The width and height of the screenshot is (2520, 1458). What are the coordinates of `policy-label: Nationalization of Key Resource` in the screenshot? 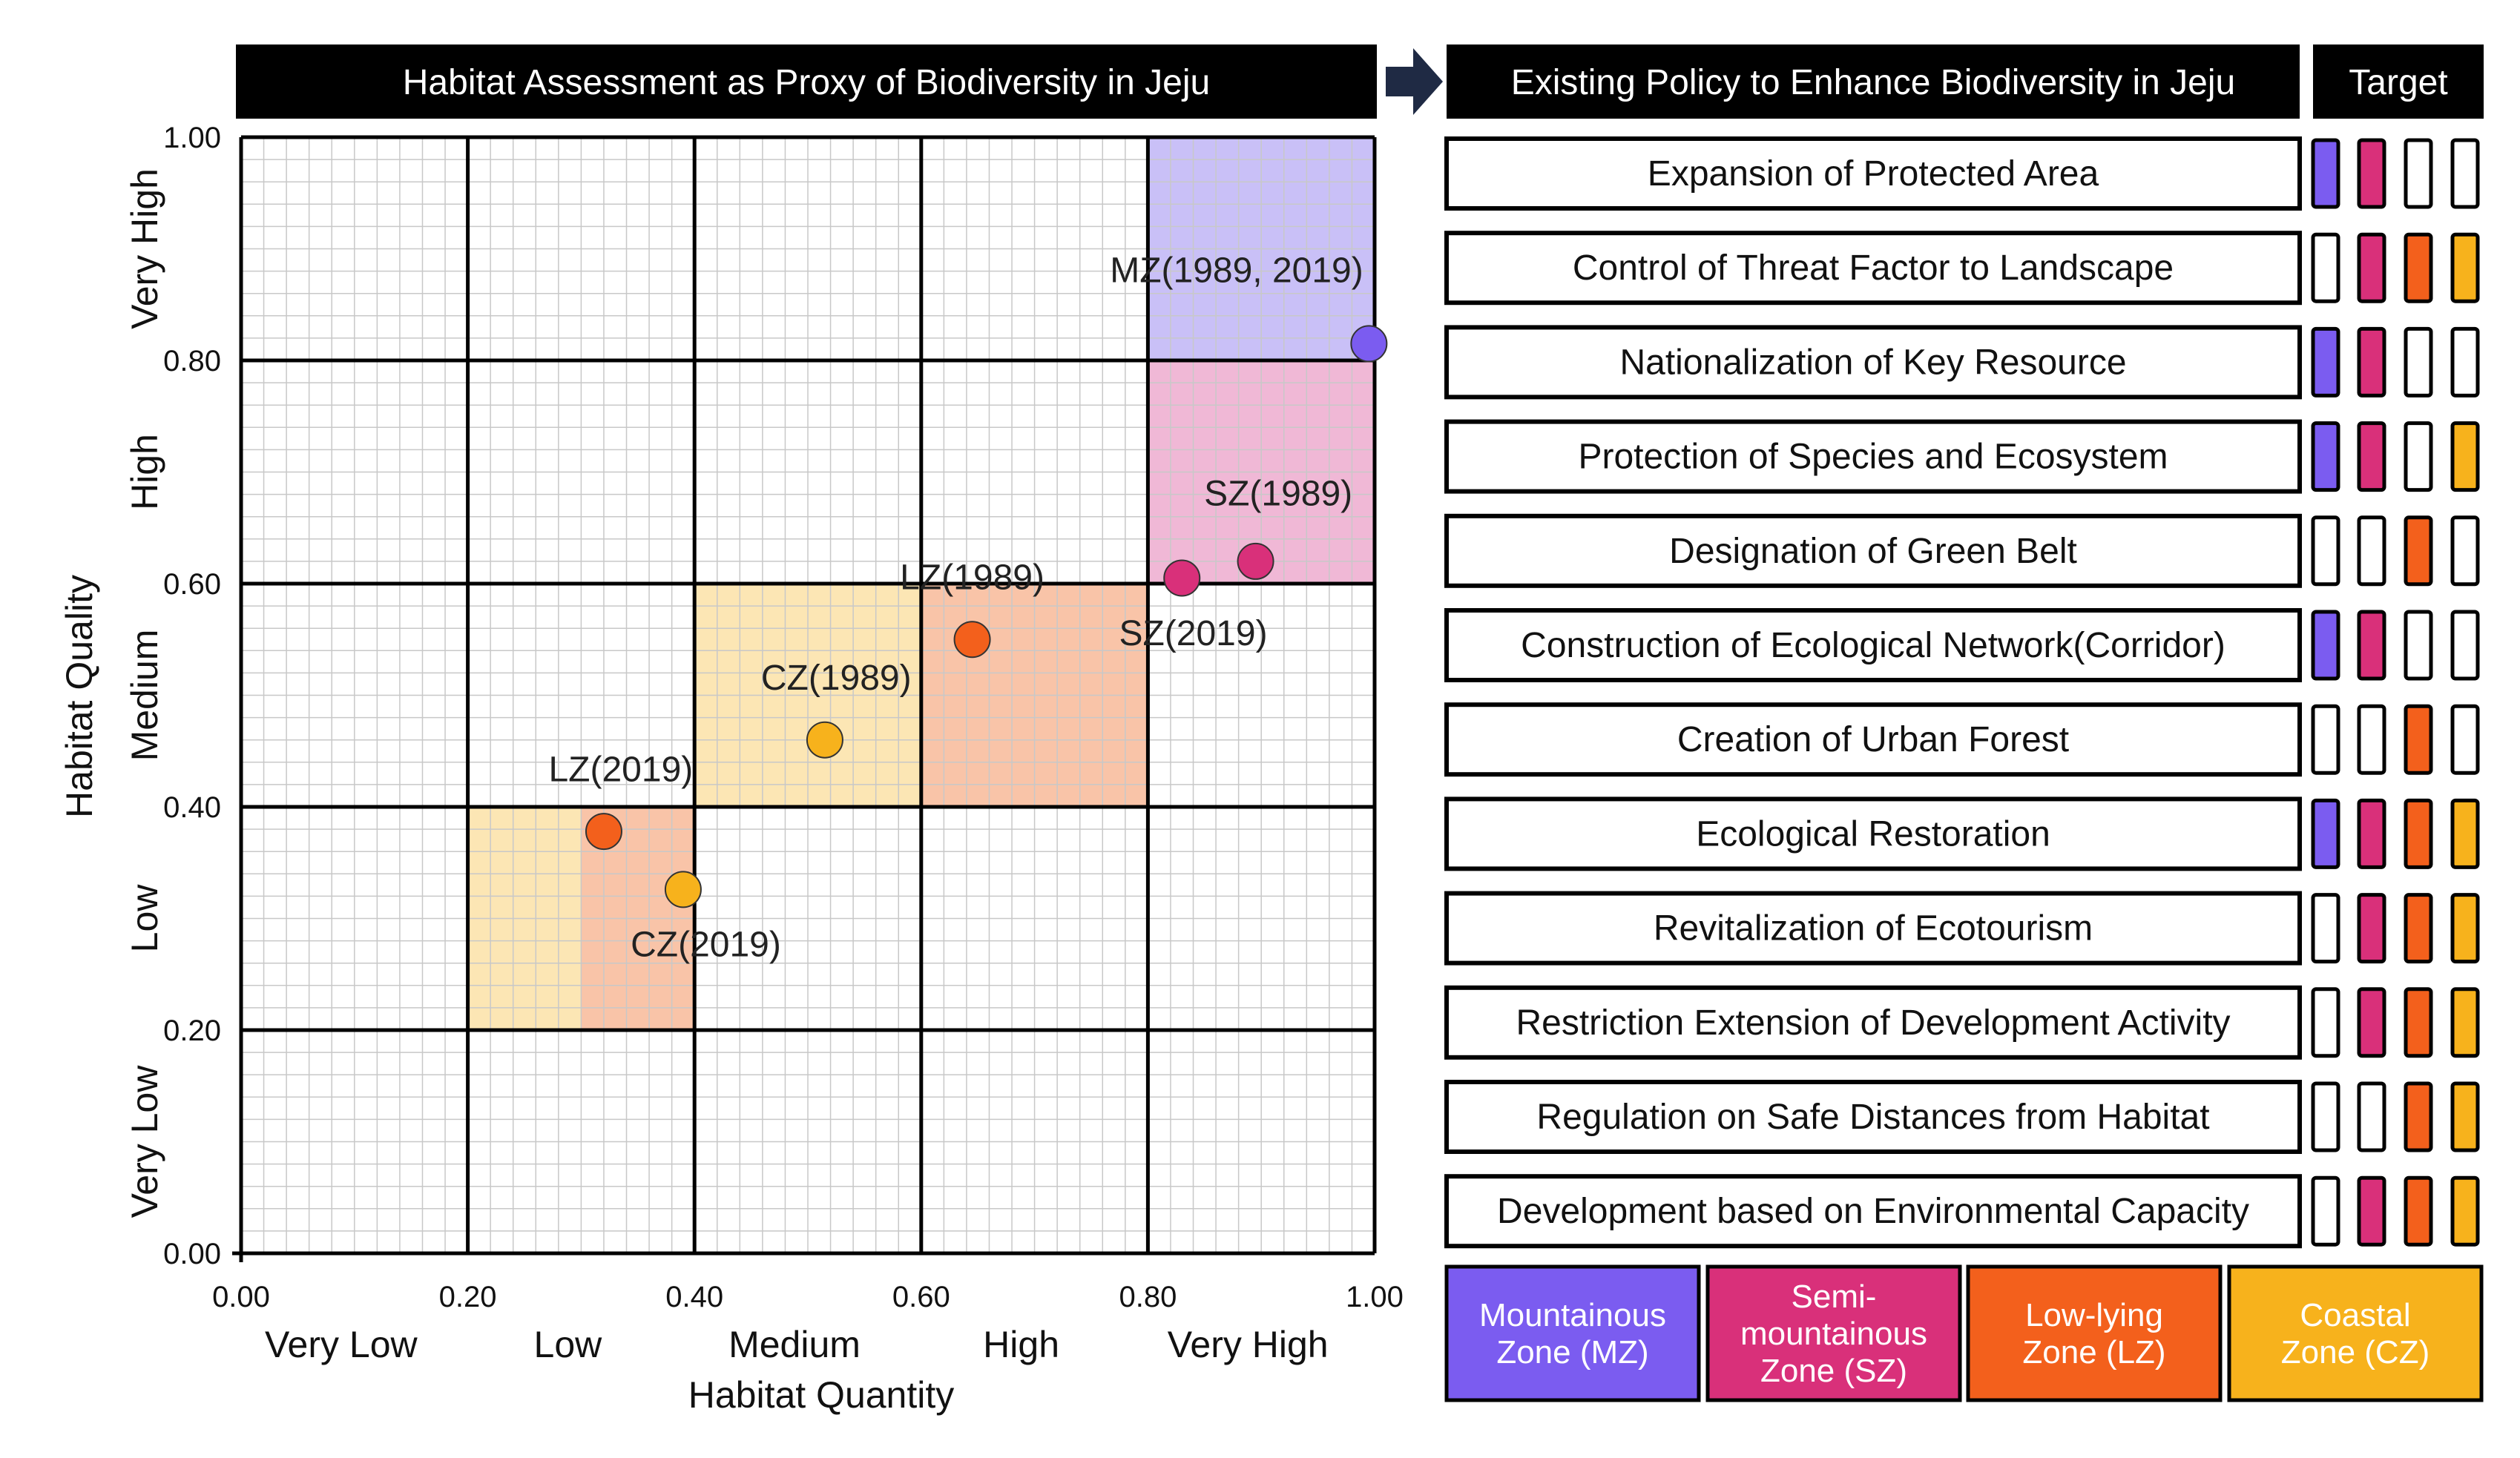 It's located at (1873, 362).